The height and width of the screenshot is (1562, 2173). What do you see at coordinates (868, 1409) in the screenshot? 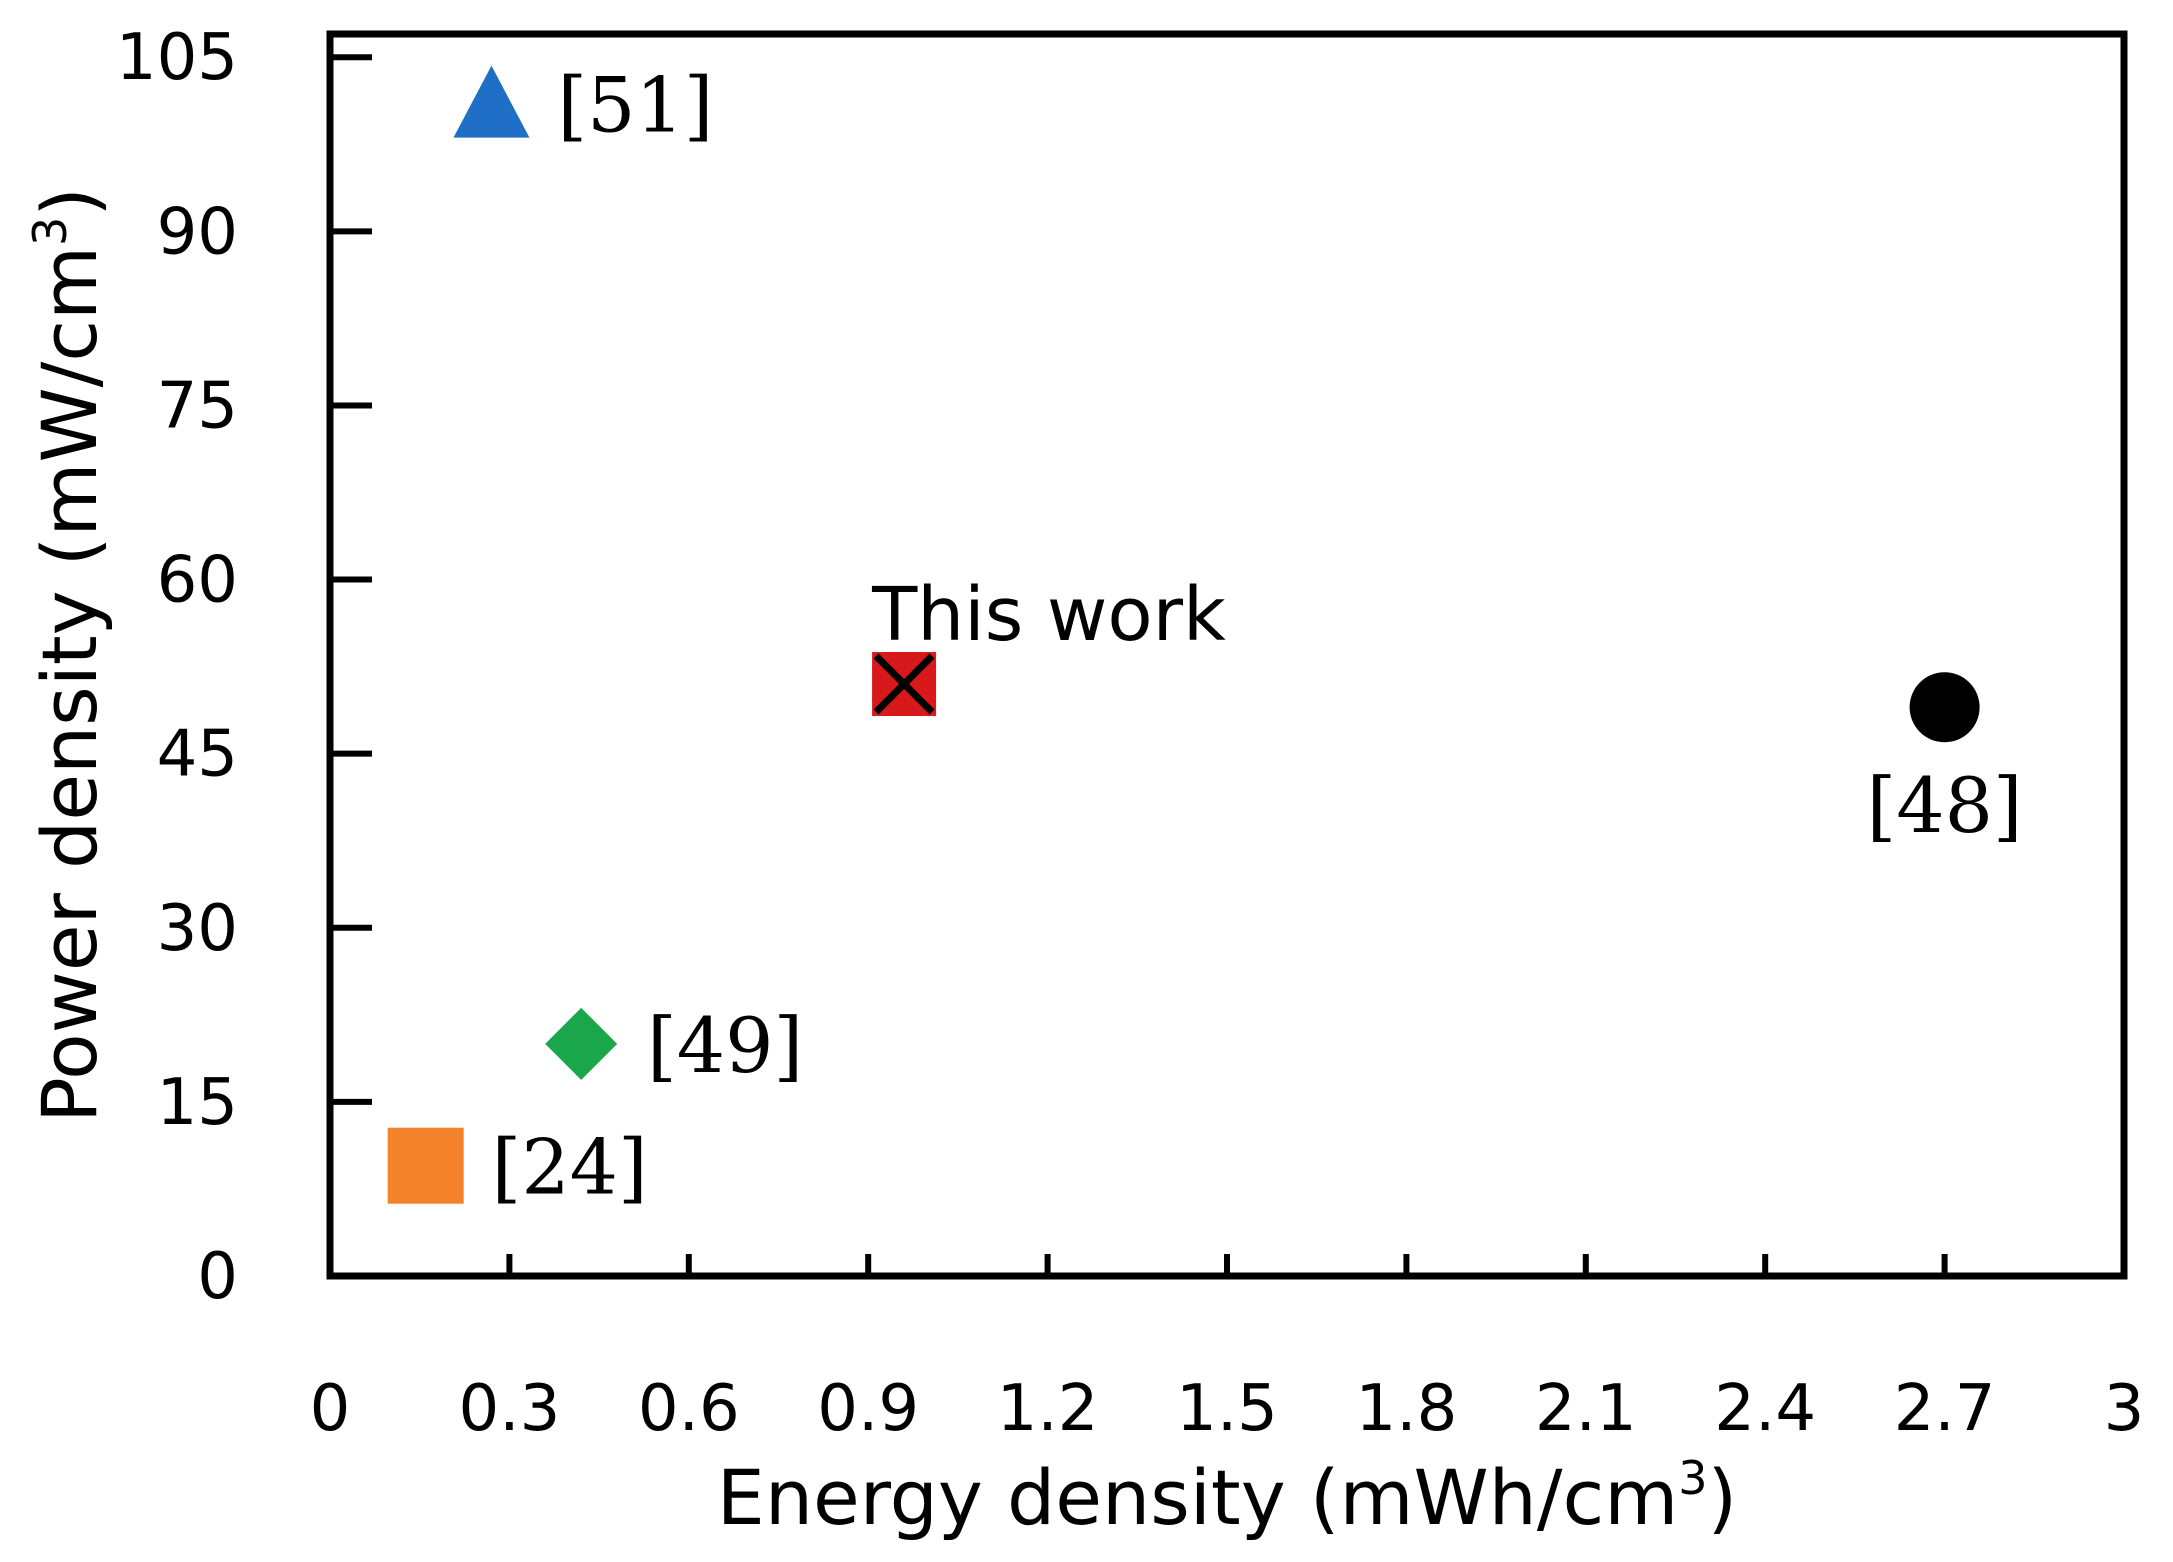
I see `x-tick-label: 0.9` at bounding box center [868, 1409].